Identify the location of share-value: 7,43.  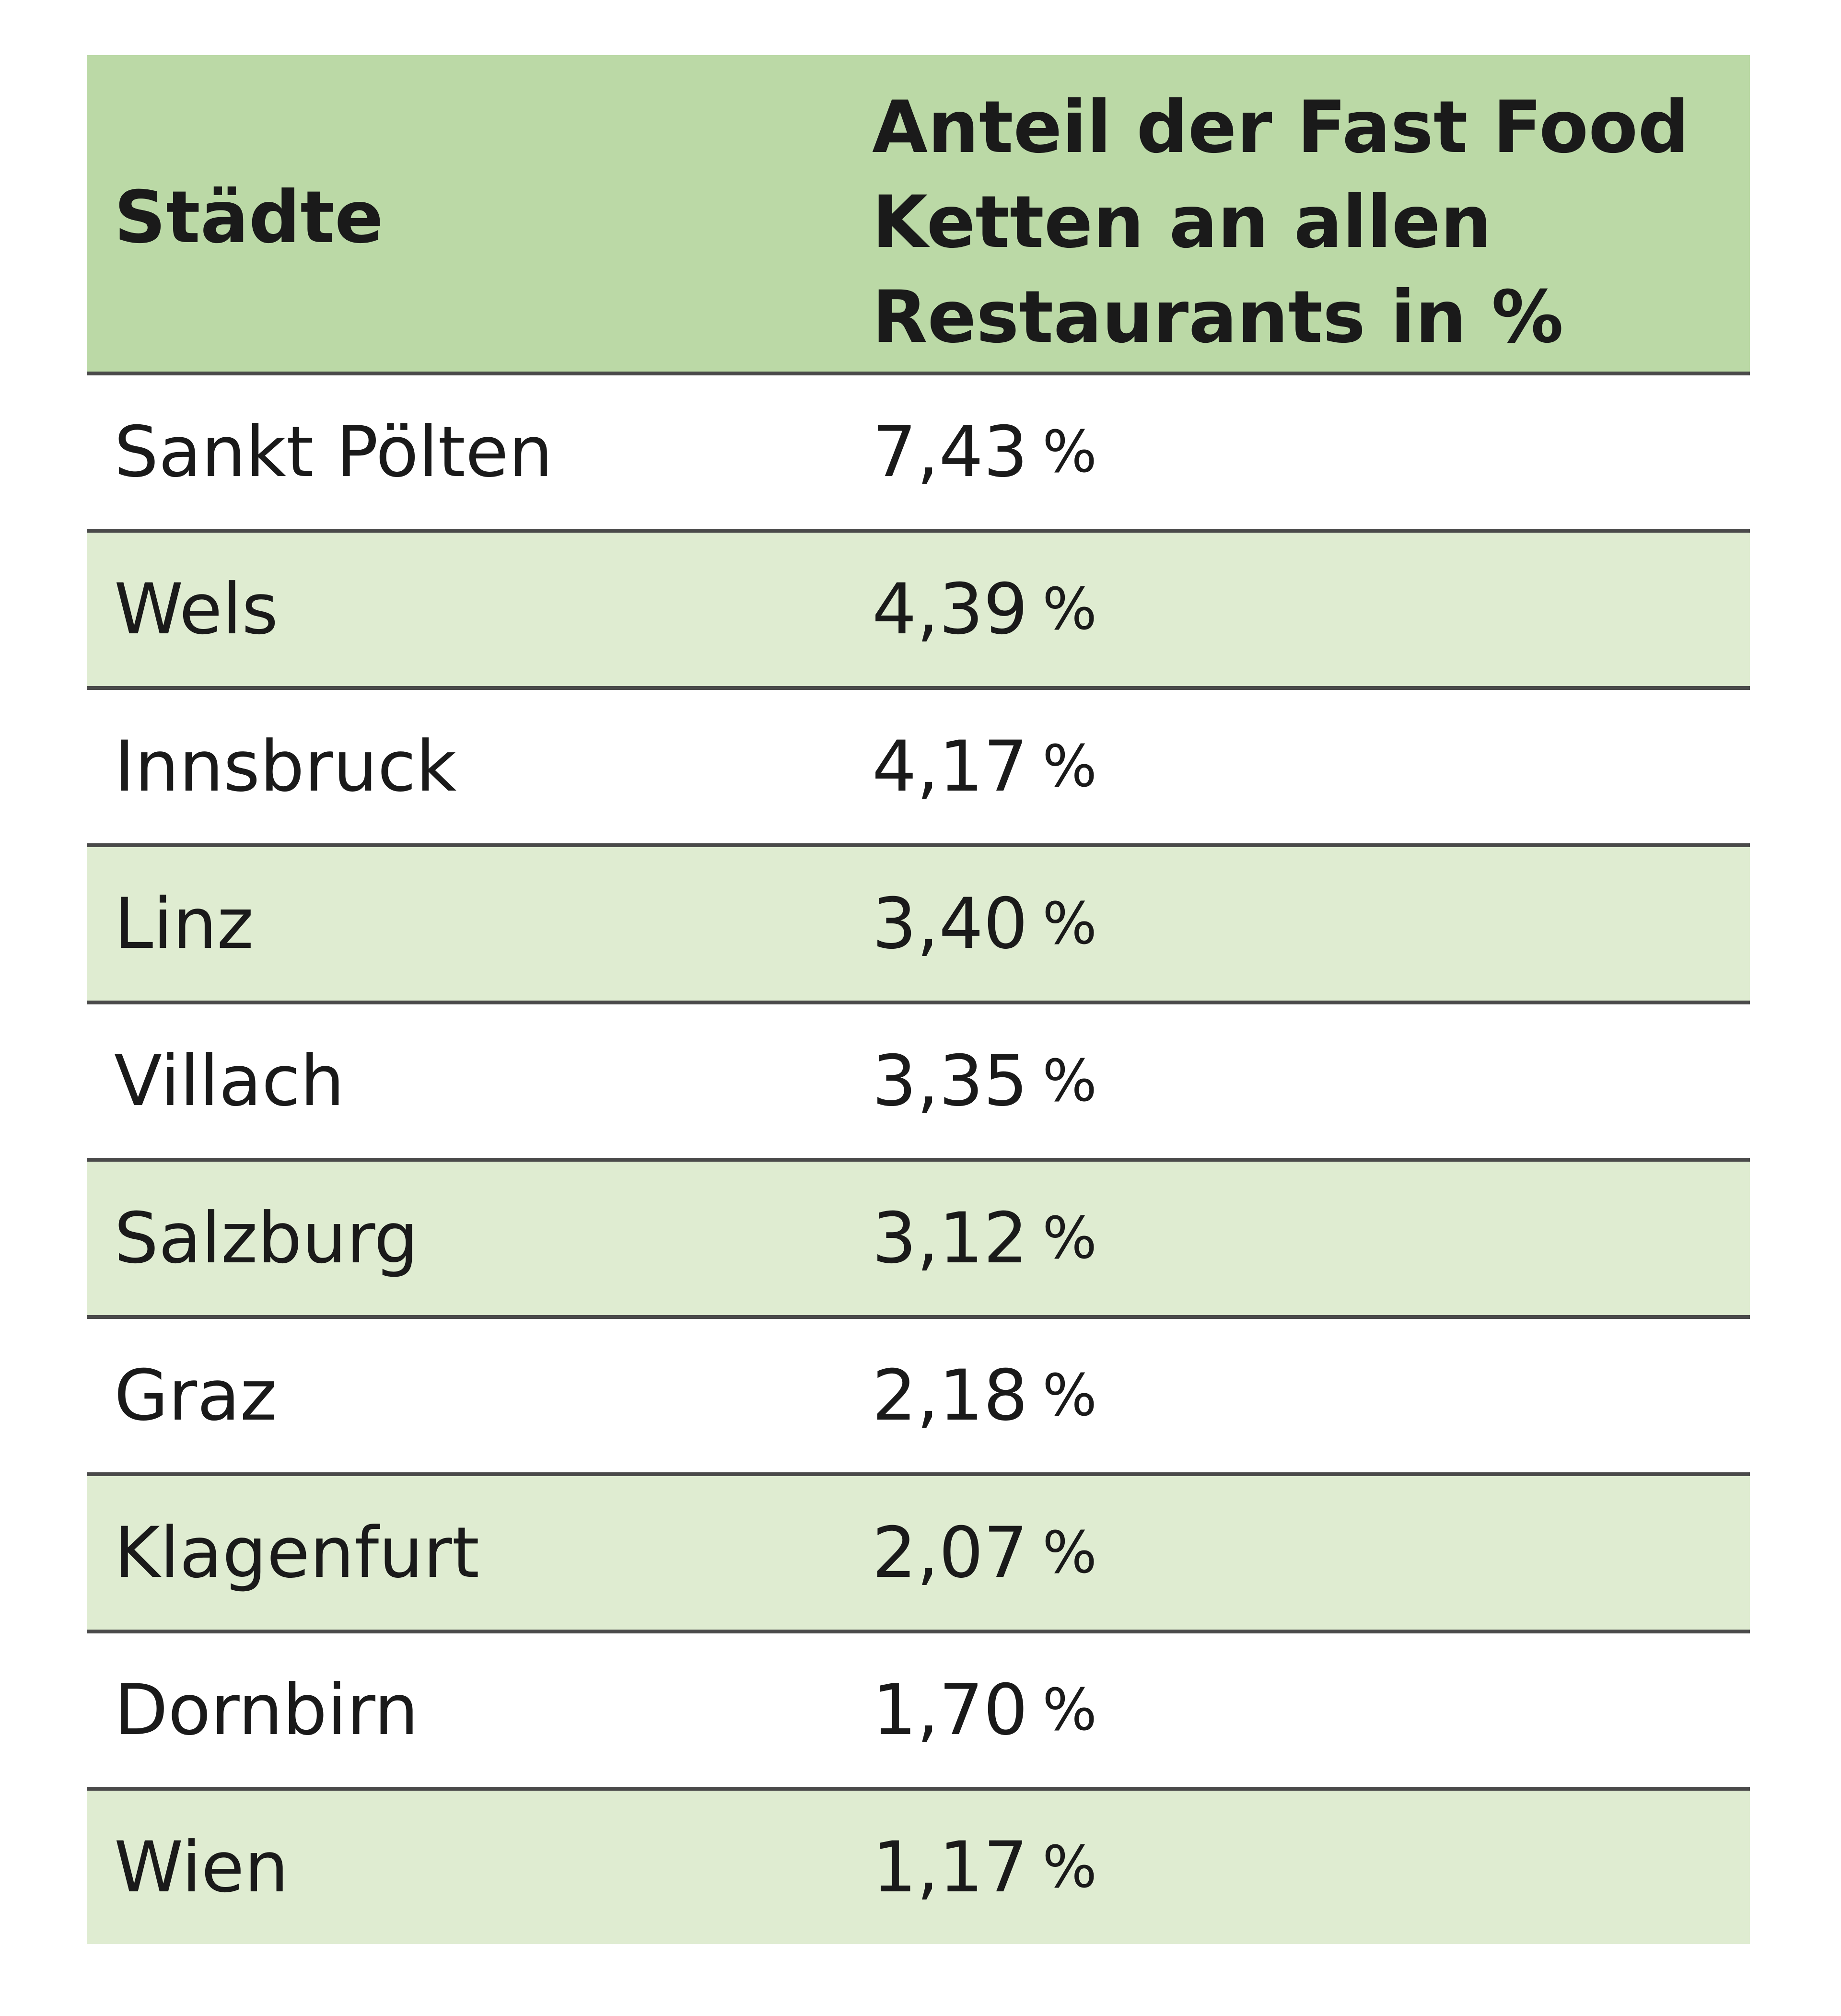
(950, 452).